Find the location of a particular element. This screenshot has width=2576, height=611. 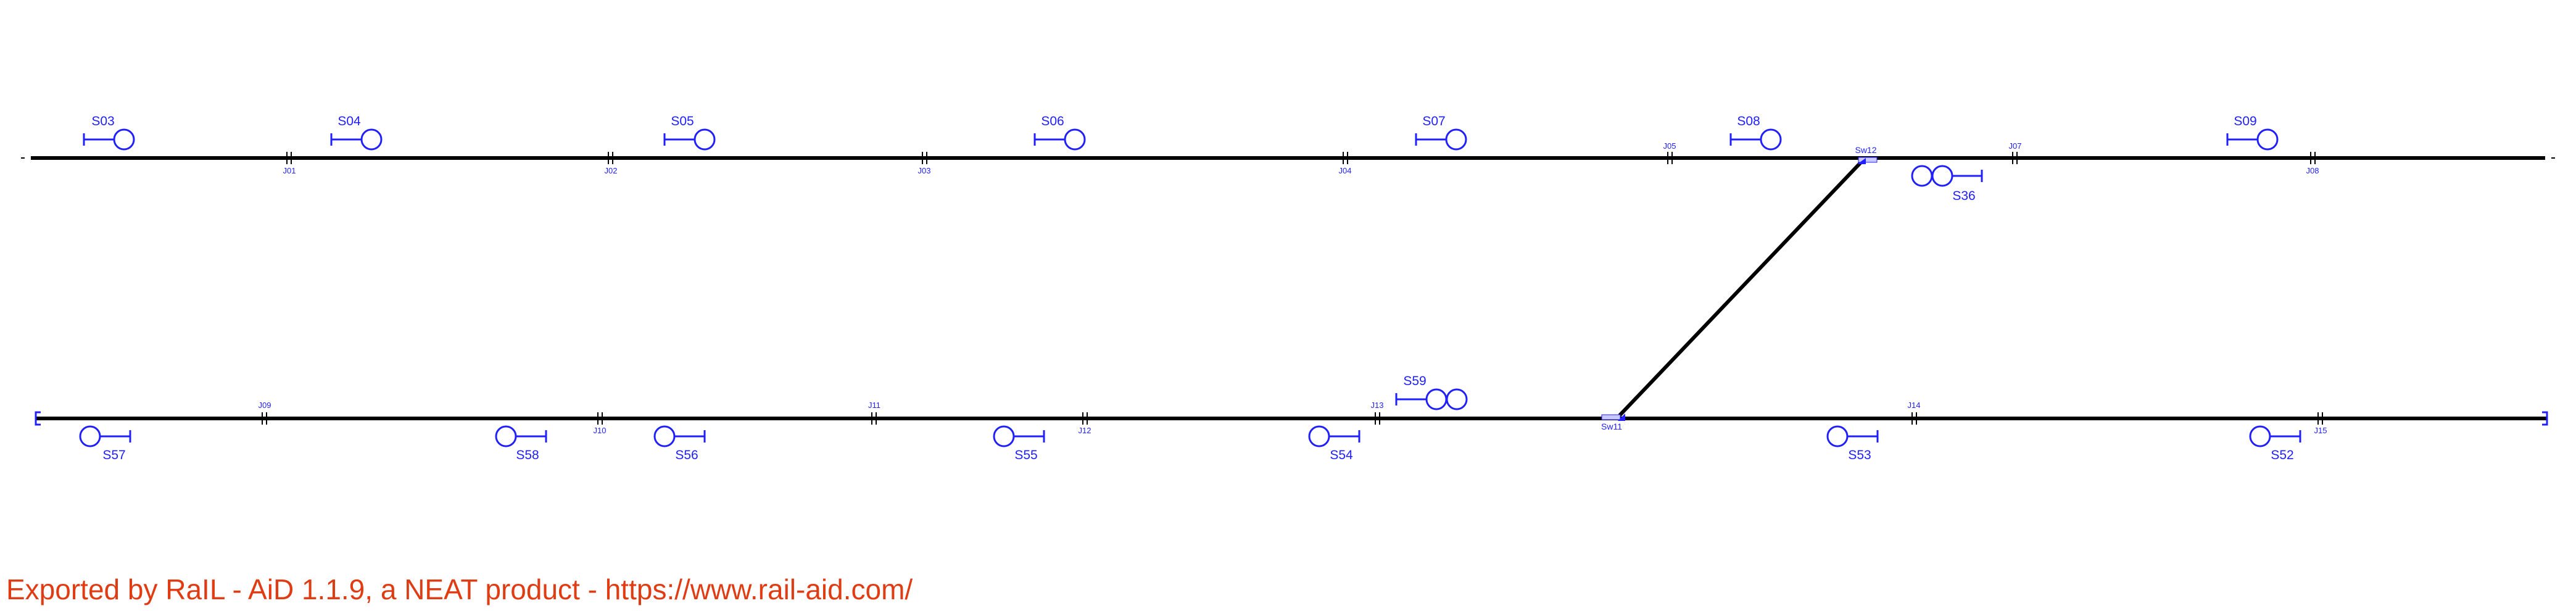

signal-label: S07 is located at coordinates (1433, 121).